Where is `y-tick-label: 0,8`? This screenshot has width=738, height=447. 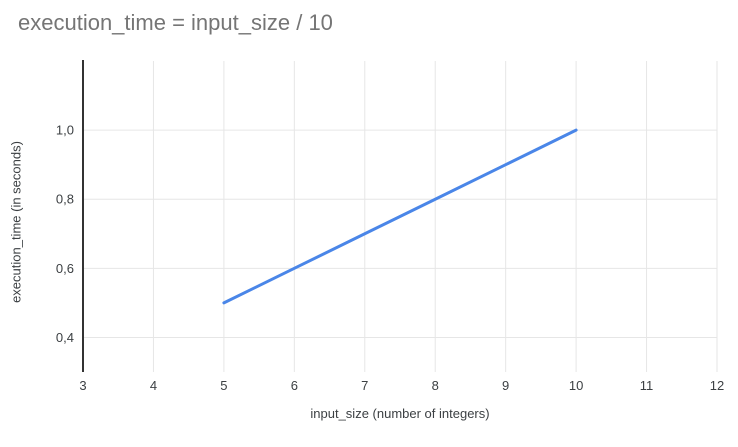 y-tick-label: 0,8 is located at coordinates (65, 199).